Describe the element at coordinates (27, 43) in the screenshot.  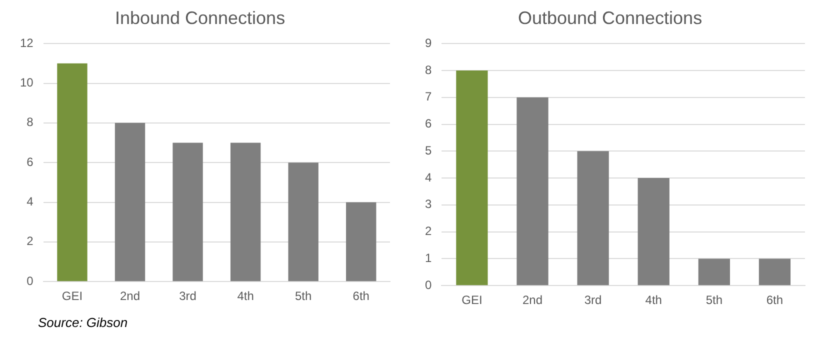
I see `y-tick-label: 12` at that location.